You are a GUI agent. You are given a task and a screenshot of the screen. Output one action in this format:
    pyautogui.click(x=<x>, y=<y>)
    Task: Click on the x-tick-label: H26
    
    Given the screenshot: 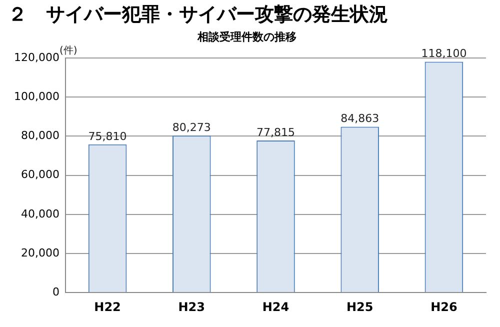 What is the action you would take?
    pyautogui.click(x=444, y=307)
    